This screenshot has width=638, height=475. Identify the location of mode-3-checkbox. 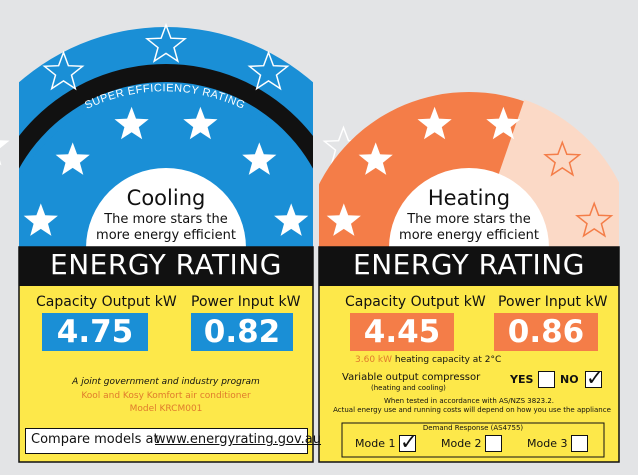
(579, 443).